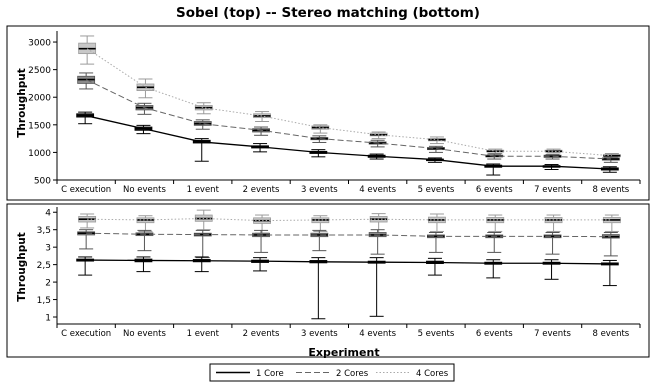  Describe the element at coordinates (377, 334) in the screenshot. I see `bottom-x-tick-label: 4 events` at that location.